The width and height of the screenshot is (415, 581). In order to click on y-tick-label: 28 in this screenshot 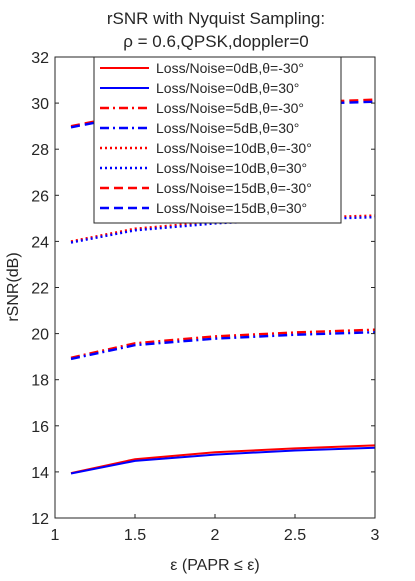, I will do `click(40, 150)`.